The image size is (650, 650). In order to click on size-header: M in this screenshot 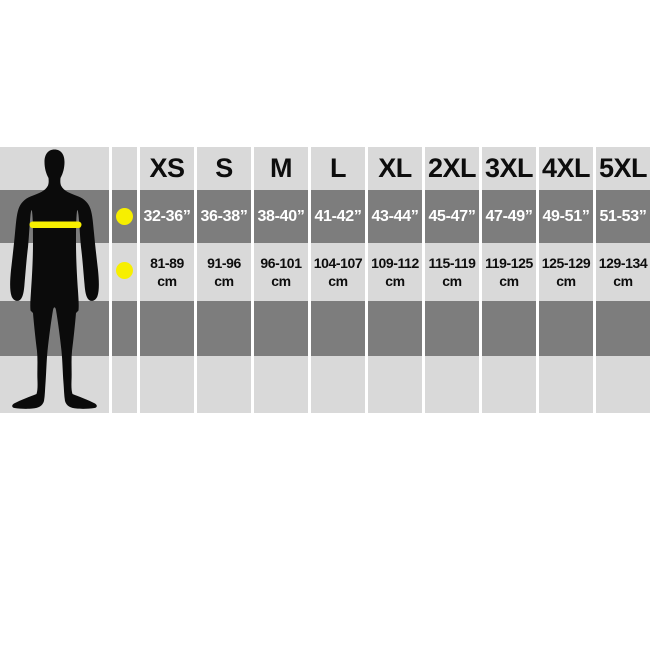, I will do `click(281, 168)`.